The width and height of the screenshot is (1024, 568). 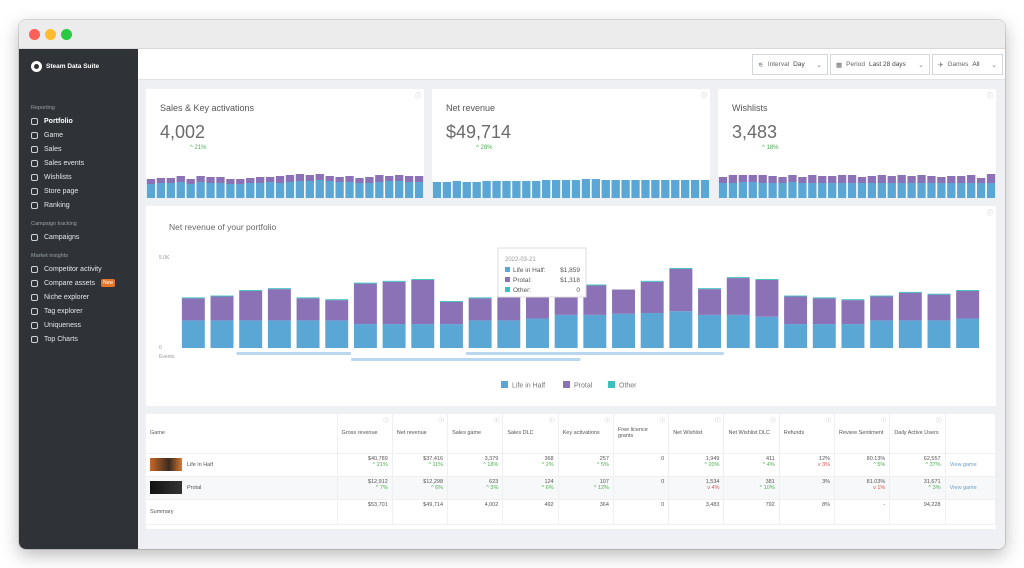 What do you see at coordinates (66, 269) in the screenshot?
I see `sidebar-item-competitor-activity: Competitor activity` at bounding box center [66, 269].